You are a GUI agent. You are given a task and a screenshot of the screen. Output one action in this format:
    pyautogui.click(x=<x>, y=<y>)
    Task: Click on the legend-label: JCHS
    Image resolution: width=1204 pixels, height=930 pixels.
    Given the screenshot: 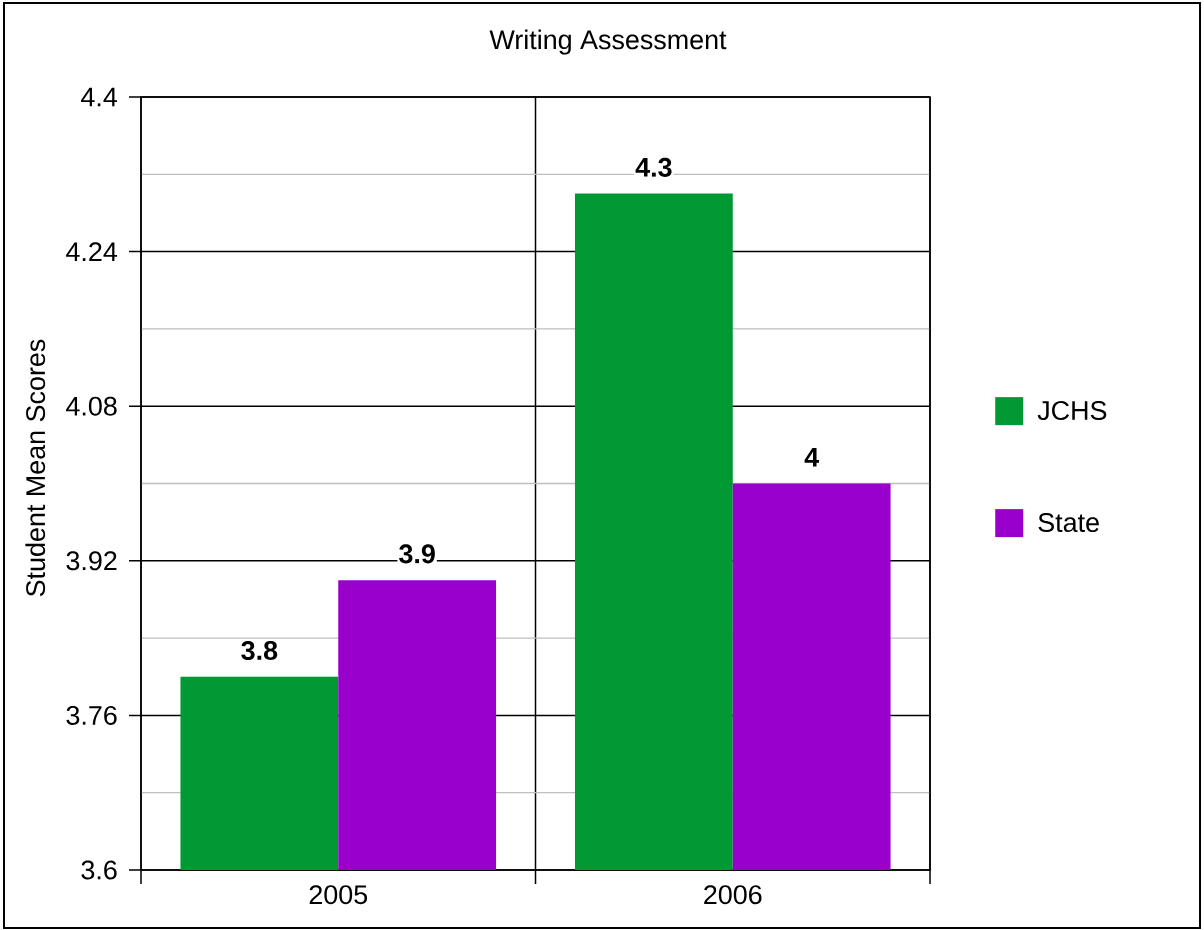 What is the action you would take?
    pyautogui.click(x=1072, y=410)
    